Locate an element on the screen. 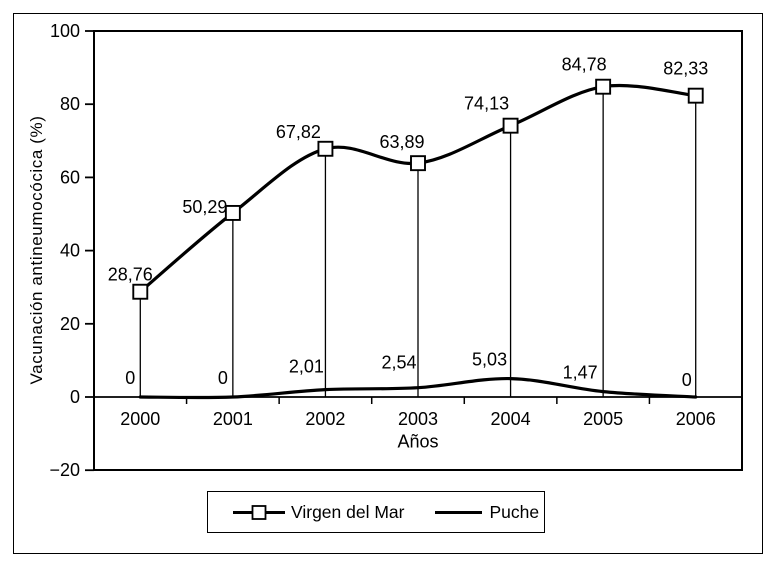 The image size is (771, 565). legend-box: Virgen del Mar Puche is located at coordinates (376, 512).